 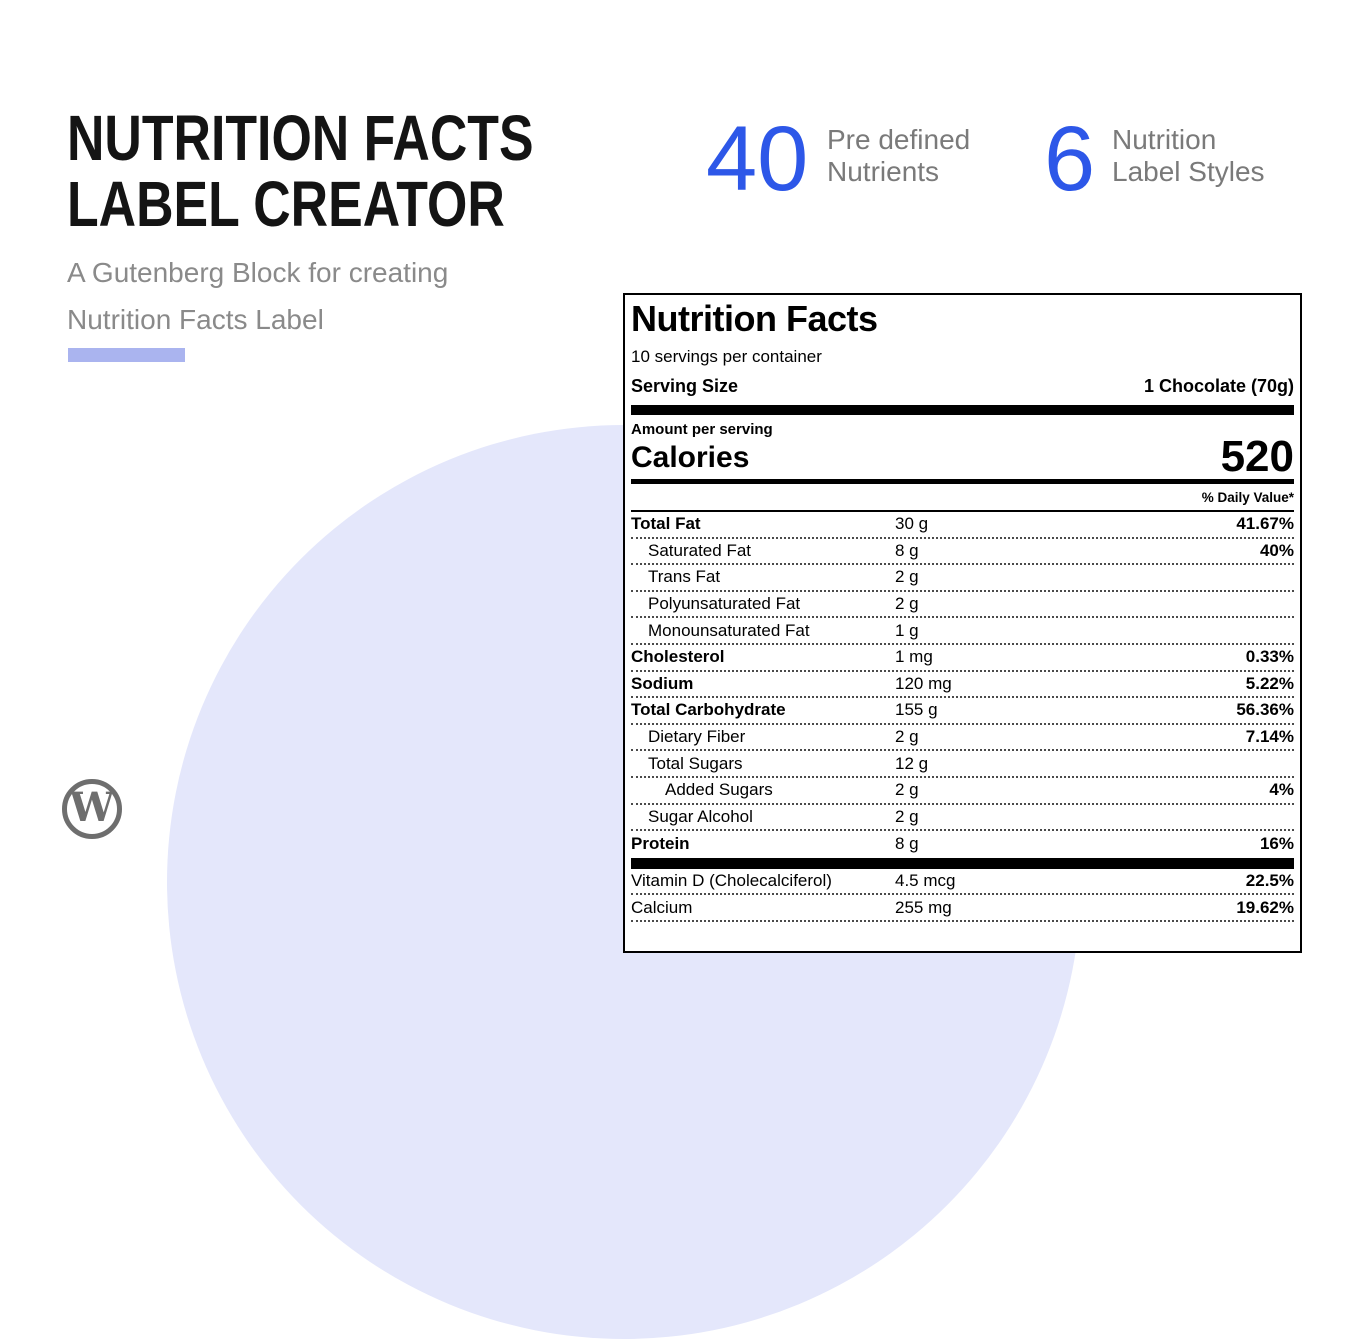 I want to click on nutrient-row-trans-fat: Trans Fat 2 g, so click(x=962, y=578).